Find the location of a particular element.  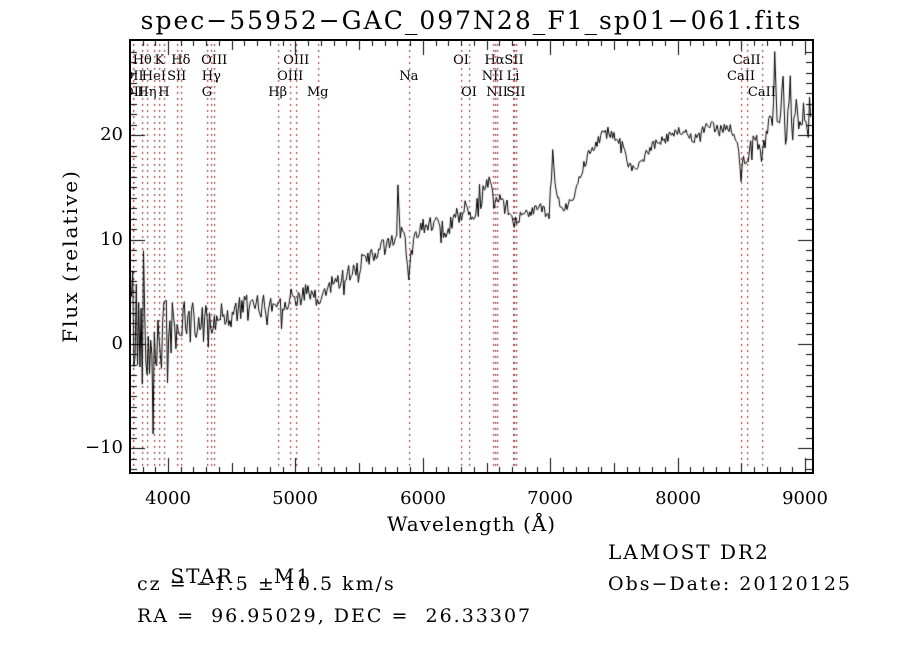

cz-value: cz = −1.5 ± 10.5 km/s is located at coordinates (266, 584).